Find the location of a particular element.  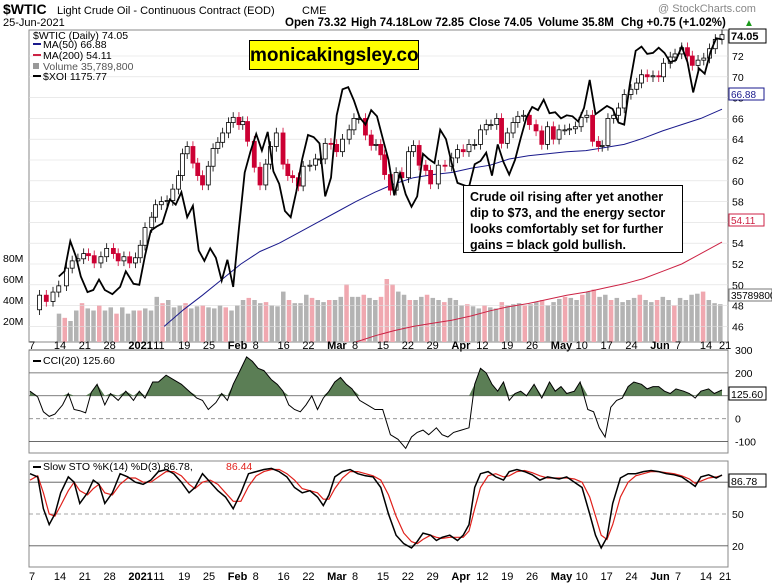

x-tick-label: 11 is located at coordinates (158, 577).